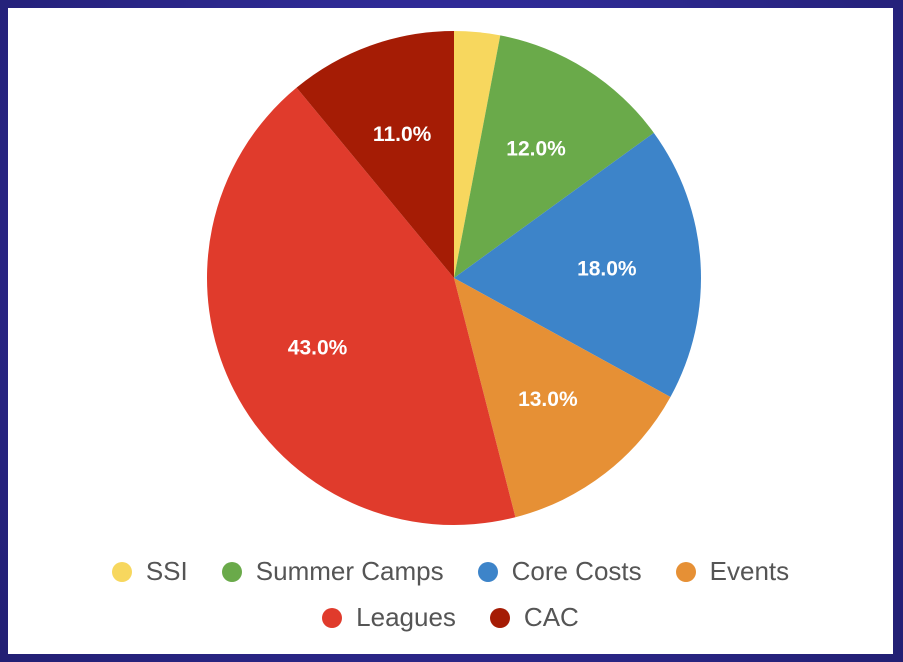 Image resolution: width=903 pixels, height=662 pixels. I want to click on legend-item-events: Events, so click(732, 571).